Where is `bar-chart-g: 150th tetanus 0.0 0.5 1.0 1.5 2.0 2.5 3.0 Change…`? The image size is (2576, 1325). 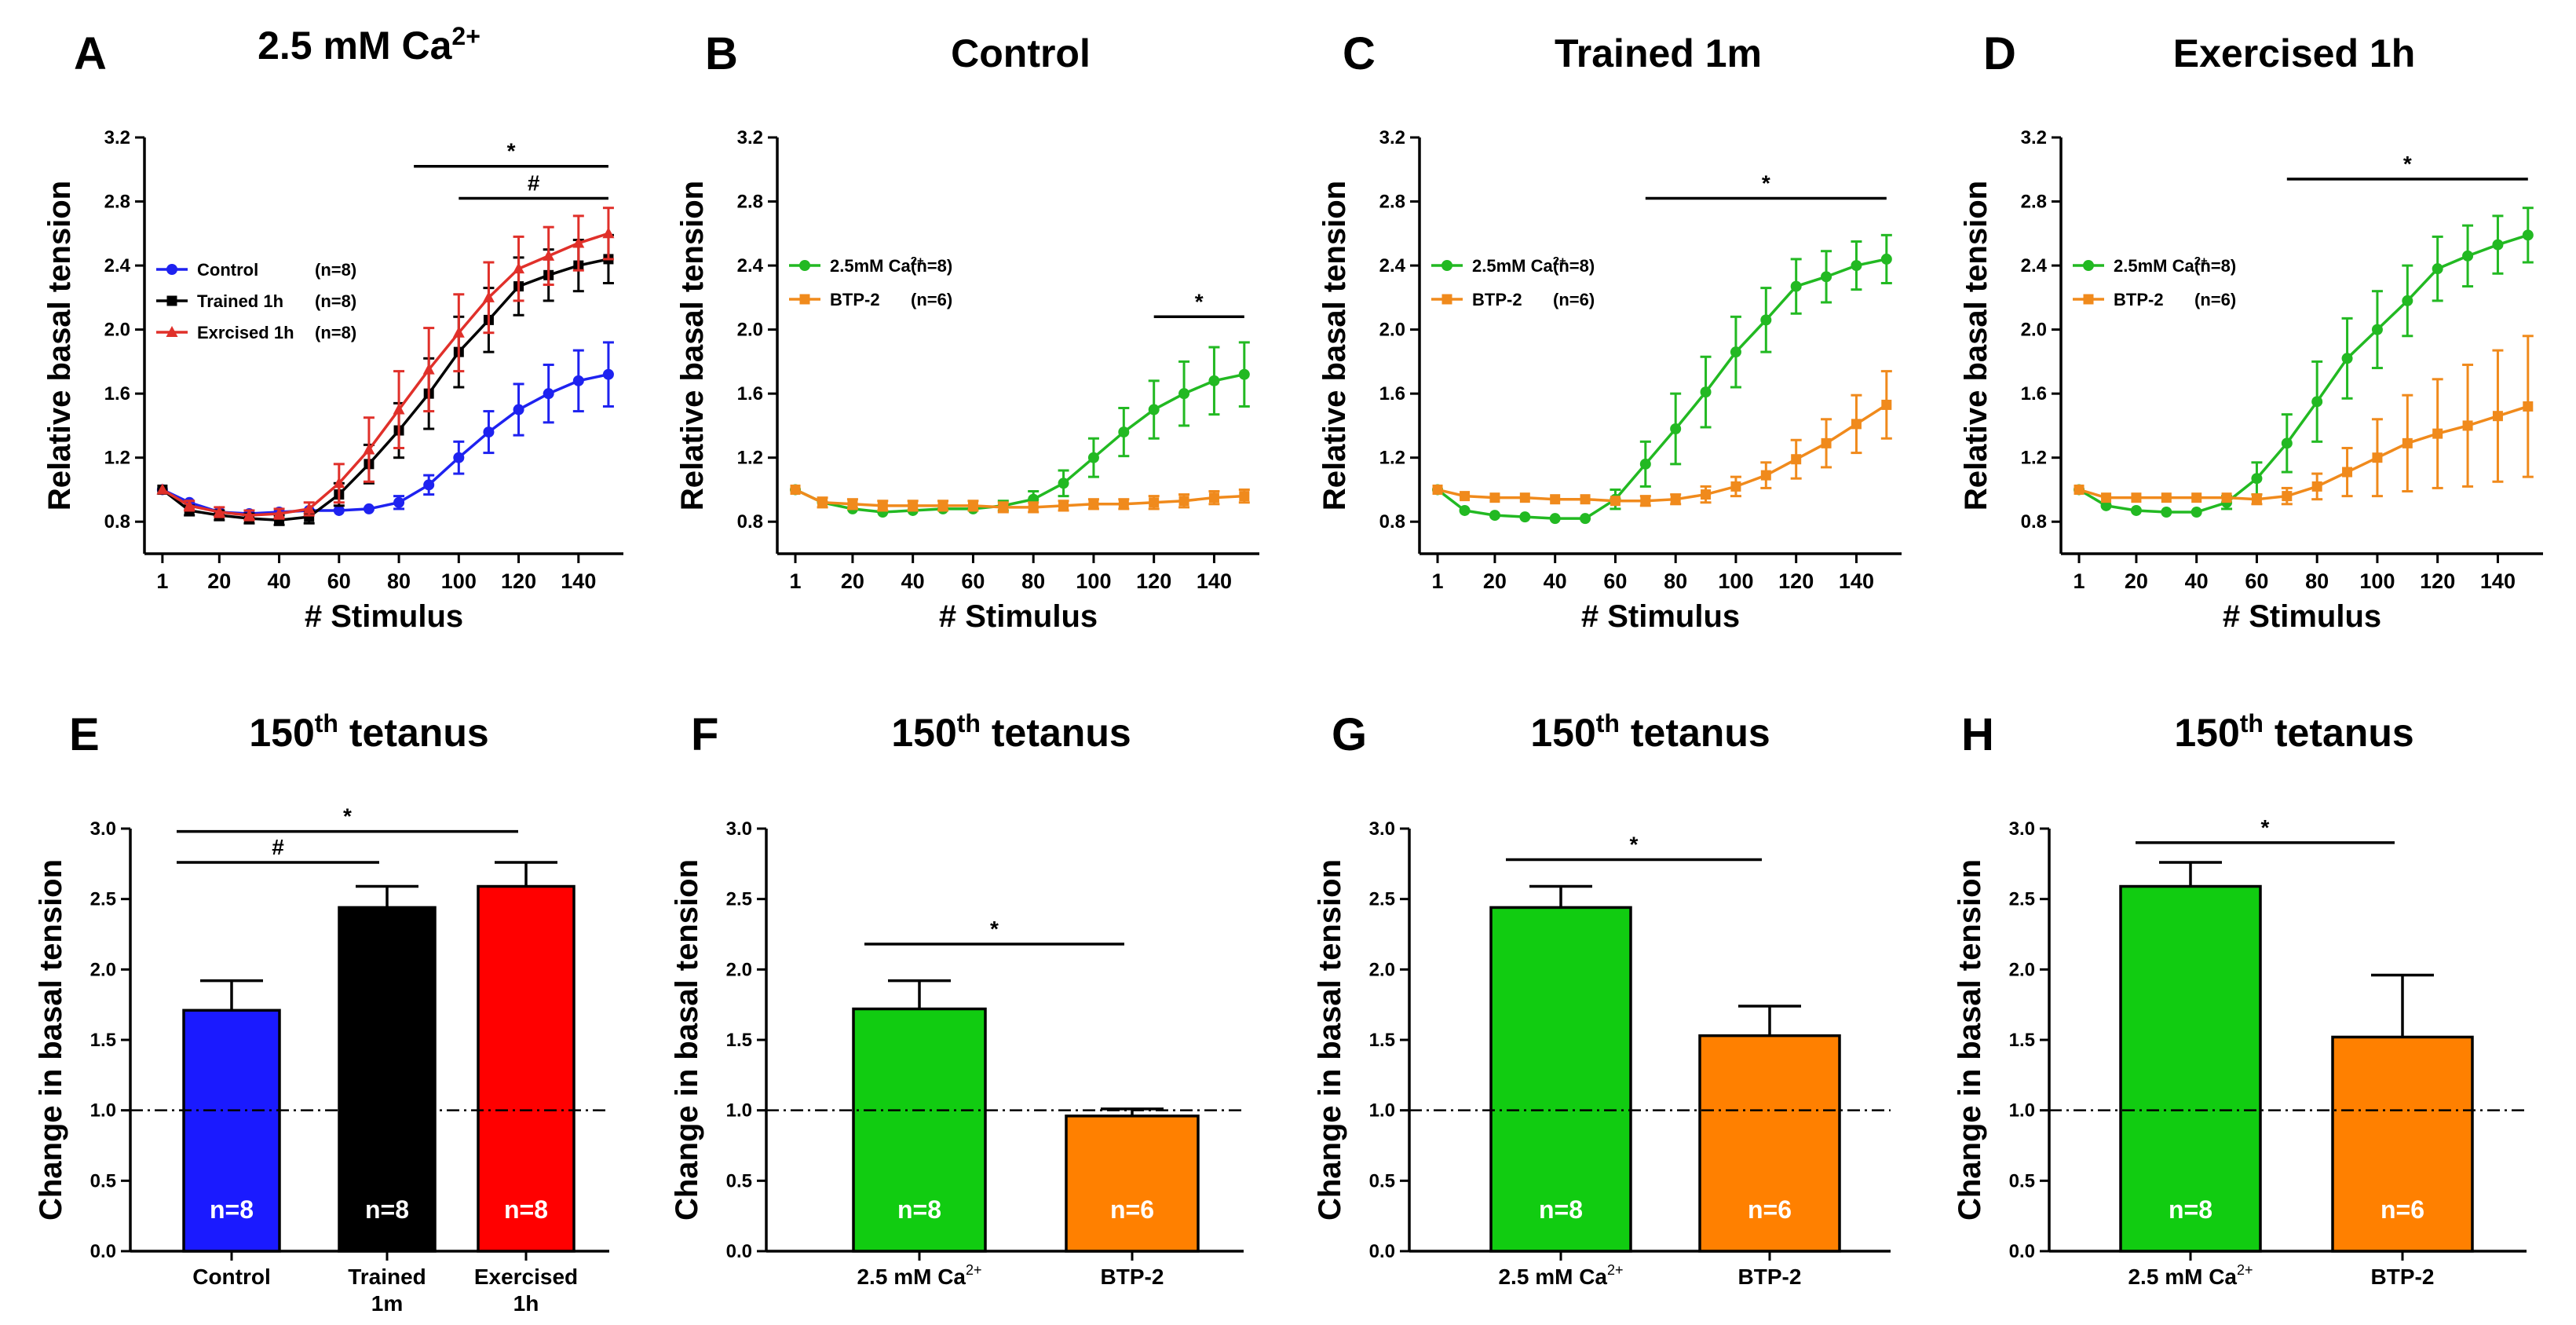 bar-chart-g: 150th tetanus 0.0 0.5 1.0 1.5 2.0 2.5 3.0 Change… is located at coordinates (1602, 999).